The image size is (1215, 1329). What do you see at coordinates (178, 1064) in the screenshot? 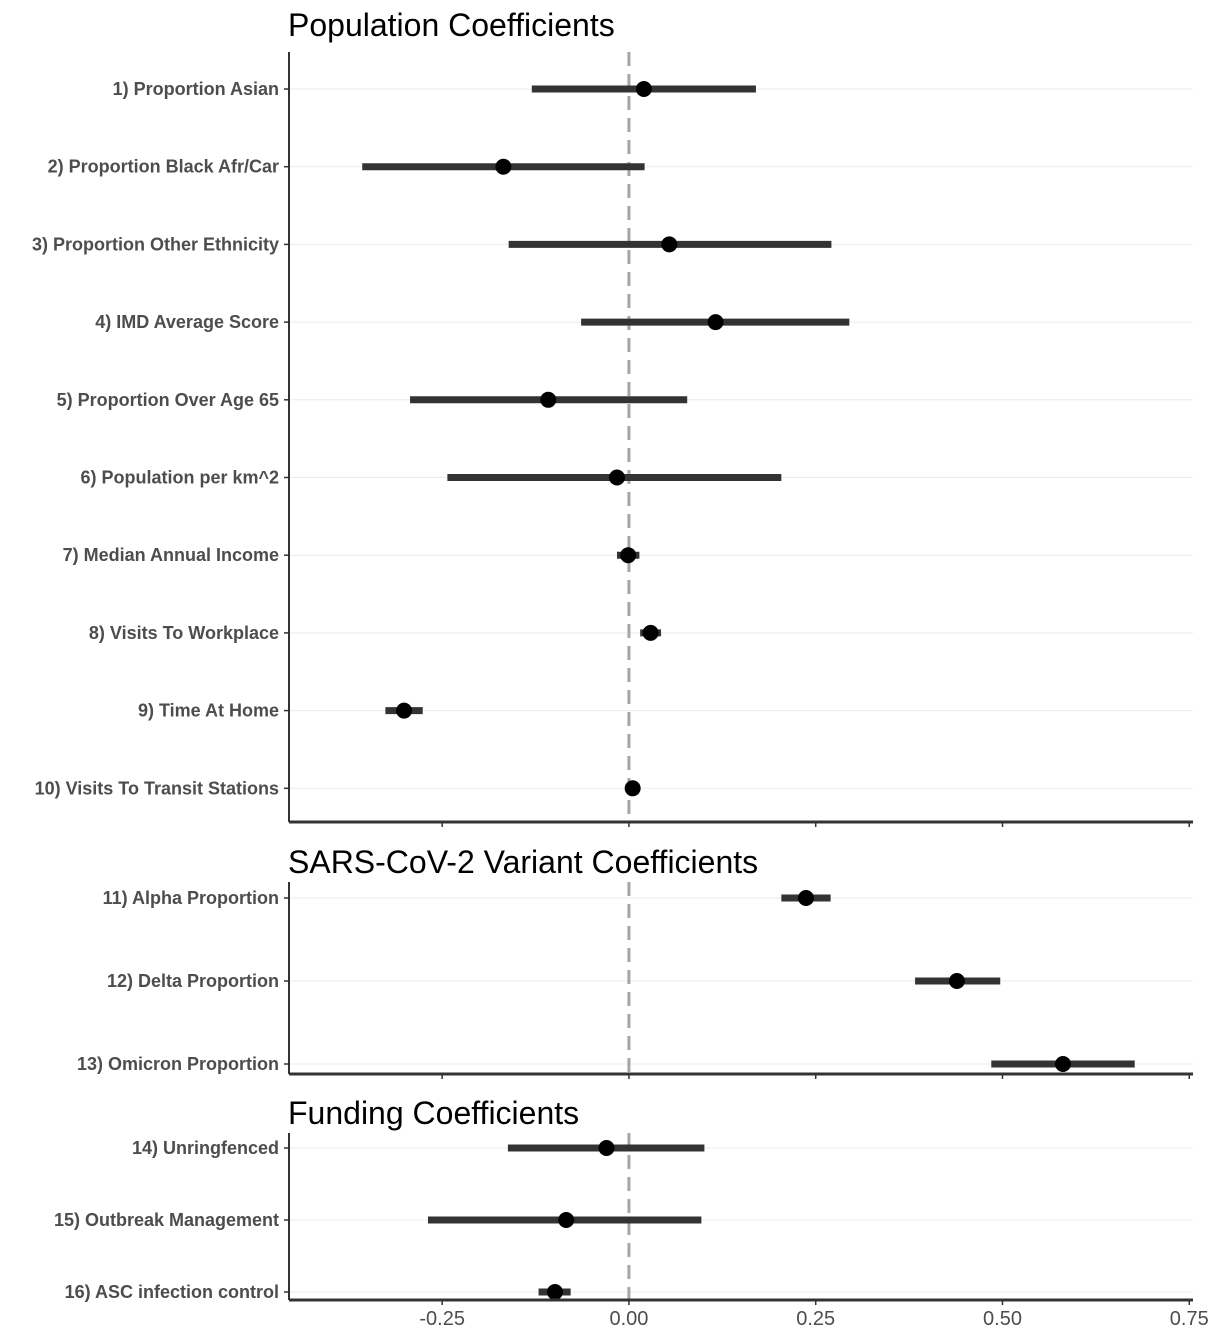
I see `category-label: 13) Omicron Proportion` at bounding box center [178, 1064].